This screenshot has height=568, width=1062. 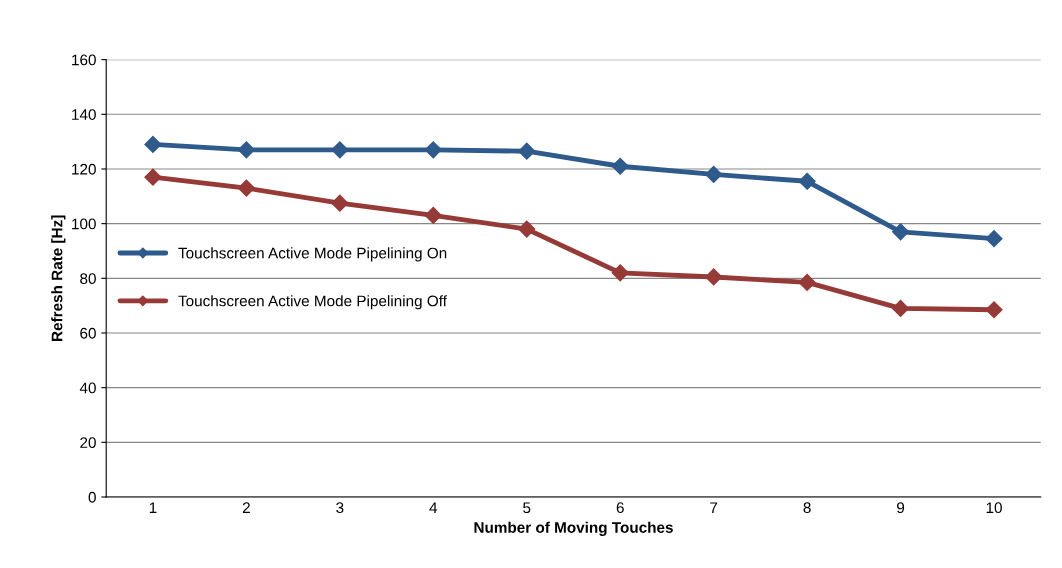 I want to click on y-tick-label: 20, so click(x=88, y=443).